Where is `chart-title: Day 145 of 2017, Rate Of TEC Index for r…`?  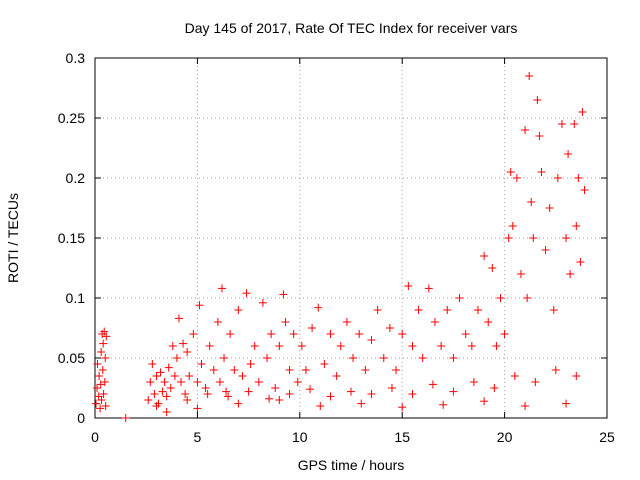
chart-title: Day 145 of 2017, Rate Of TEC Index for r… is located at coordinates (351, 28).